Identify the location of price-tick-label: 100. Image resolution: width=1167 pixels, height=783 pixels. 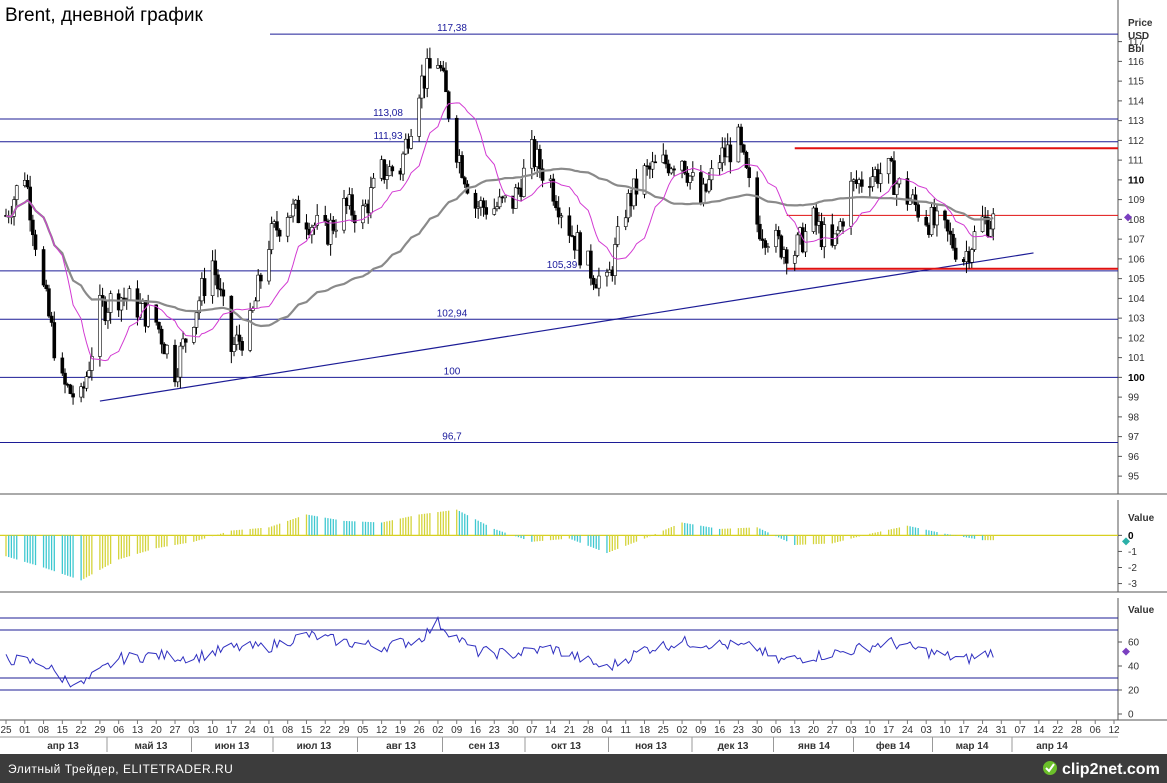
(1136, 378).